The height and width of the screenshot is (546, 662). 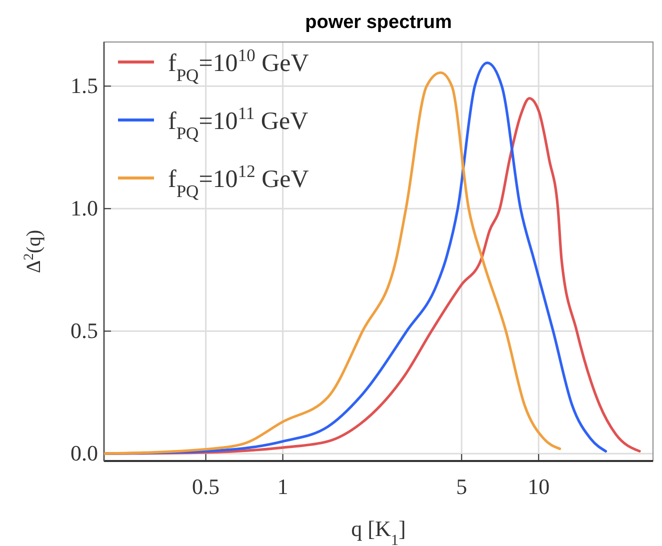 I want to click on y-tick-label: 1.0, so click(x=84, y=208).